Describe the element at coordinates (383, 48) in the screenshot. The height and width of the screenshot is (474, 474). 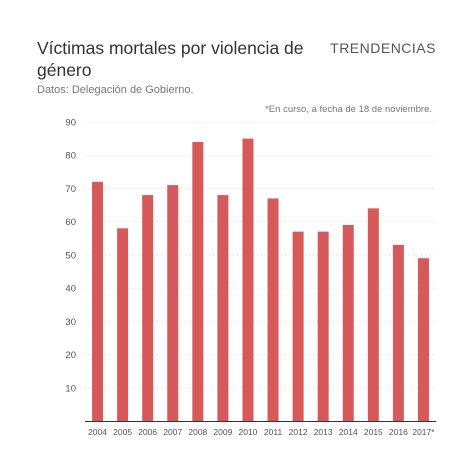
I see `brand-logo: TRENDENCIAS` at that location.